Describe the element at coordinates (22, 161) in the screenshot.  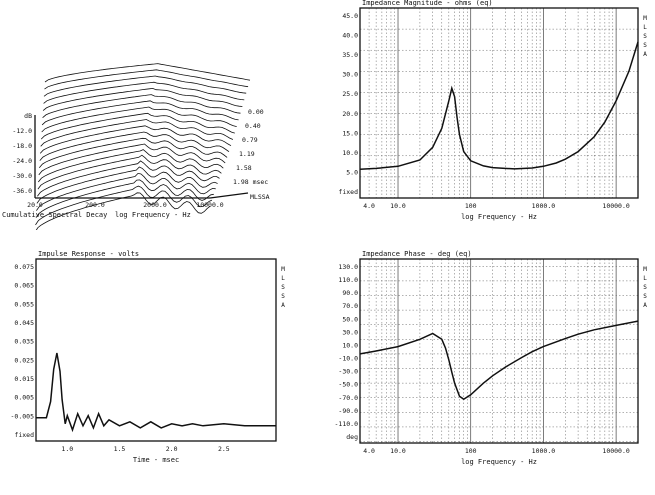
I see `y-tick-label: -24.0` at that location.